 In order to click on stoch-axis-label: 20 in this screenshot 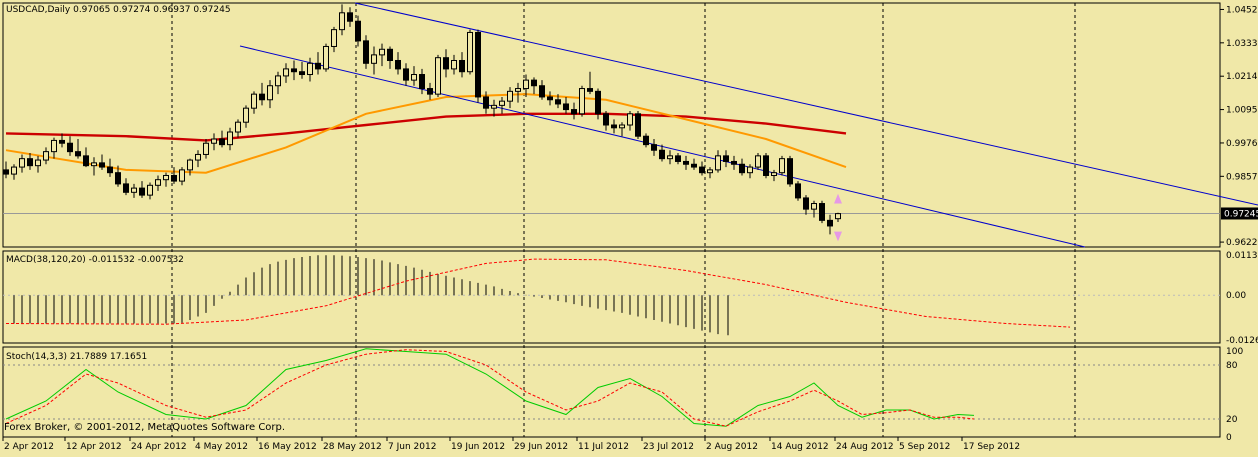, I will do `click(1232, 420)`.